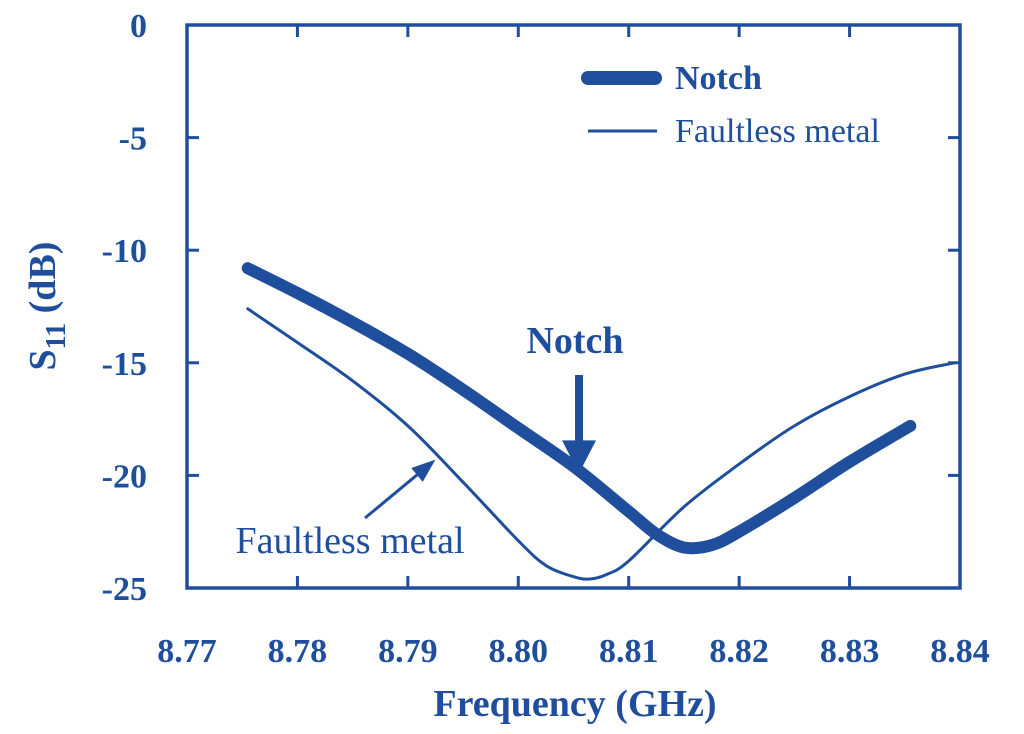 The width and height of the screenshot is (1024, 734). Describe the element at coordinates (298, 651) in the screenshot. I see `x-tick-label: 8.78` at that location.